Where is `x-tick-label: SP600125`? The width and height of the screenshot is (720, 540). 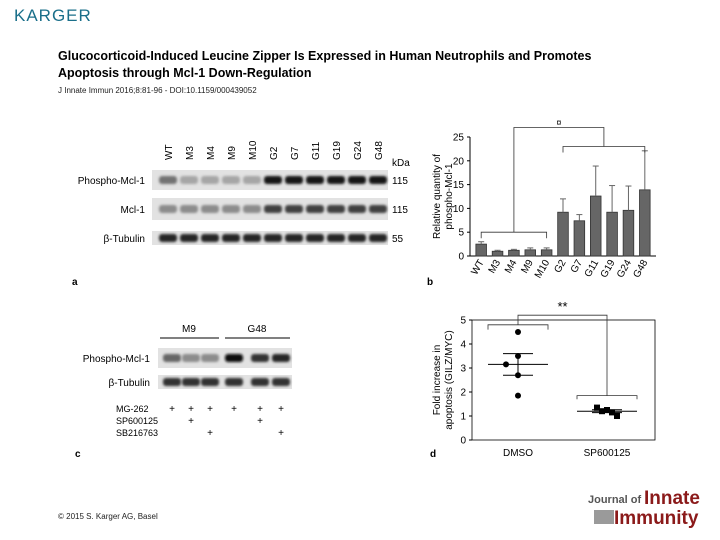
x-tick-label: SP600125 is located at coordinates (607, 453).